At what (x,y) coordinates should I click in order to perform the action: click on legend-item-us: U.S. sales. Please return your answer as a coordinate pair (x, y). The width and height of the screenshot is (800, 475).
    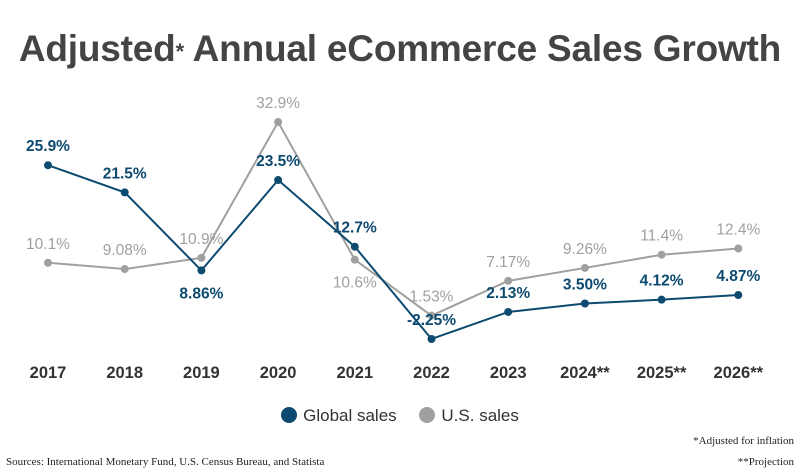
    Looking at the image, I should click on (469, 416).